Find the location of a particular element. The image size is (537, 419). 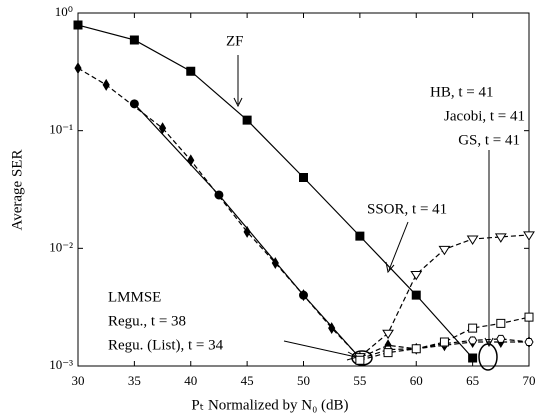

x-tick-label: 50 is located at coordinates (303, 380).